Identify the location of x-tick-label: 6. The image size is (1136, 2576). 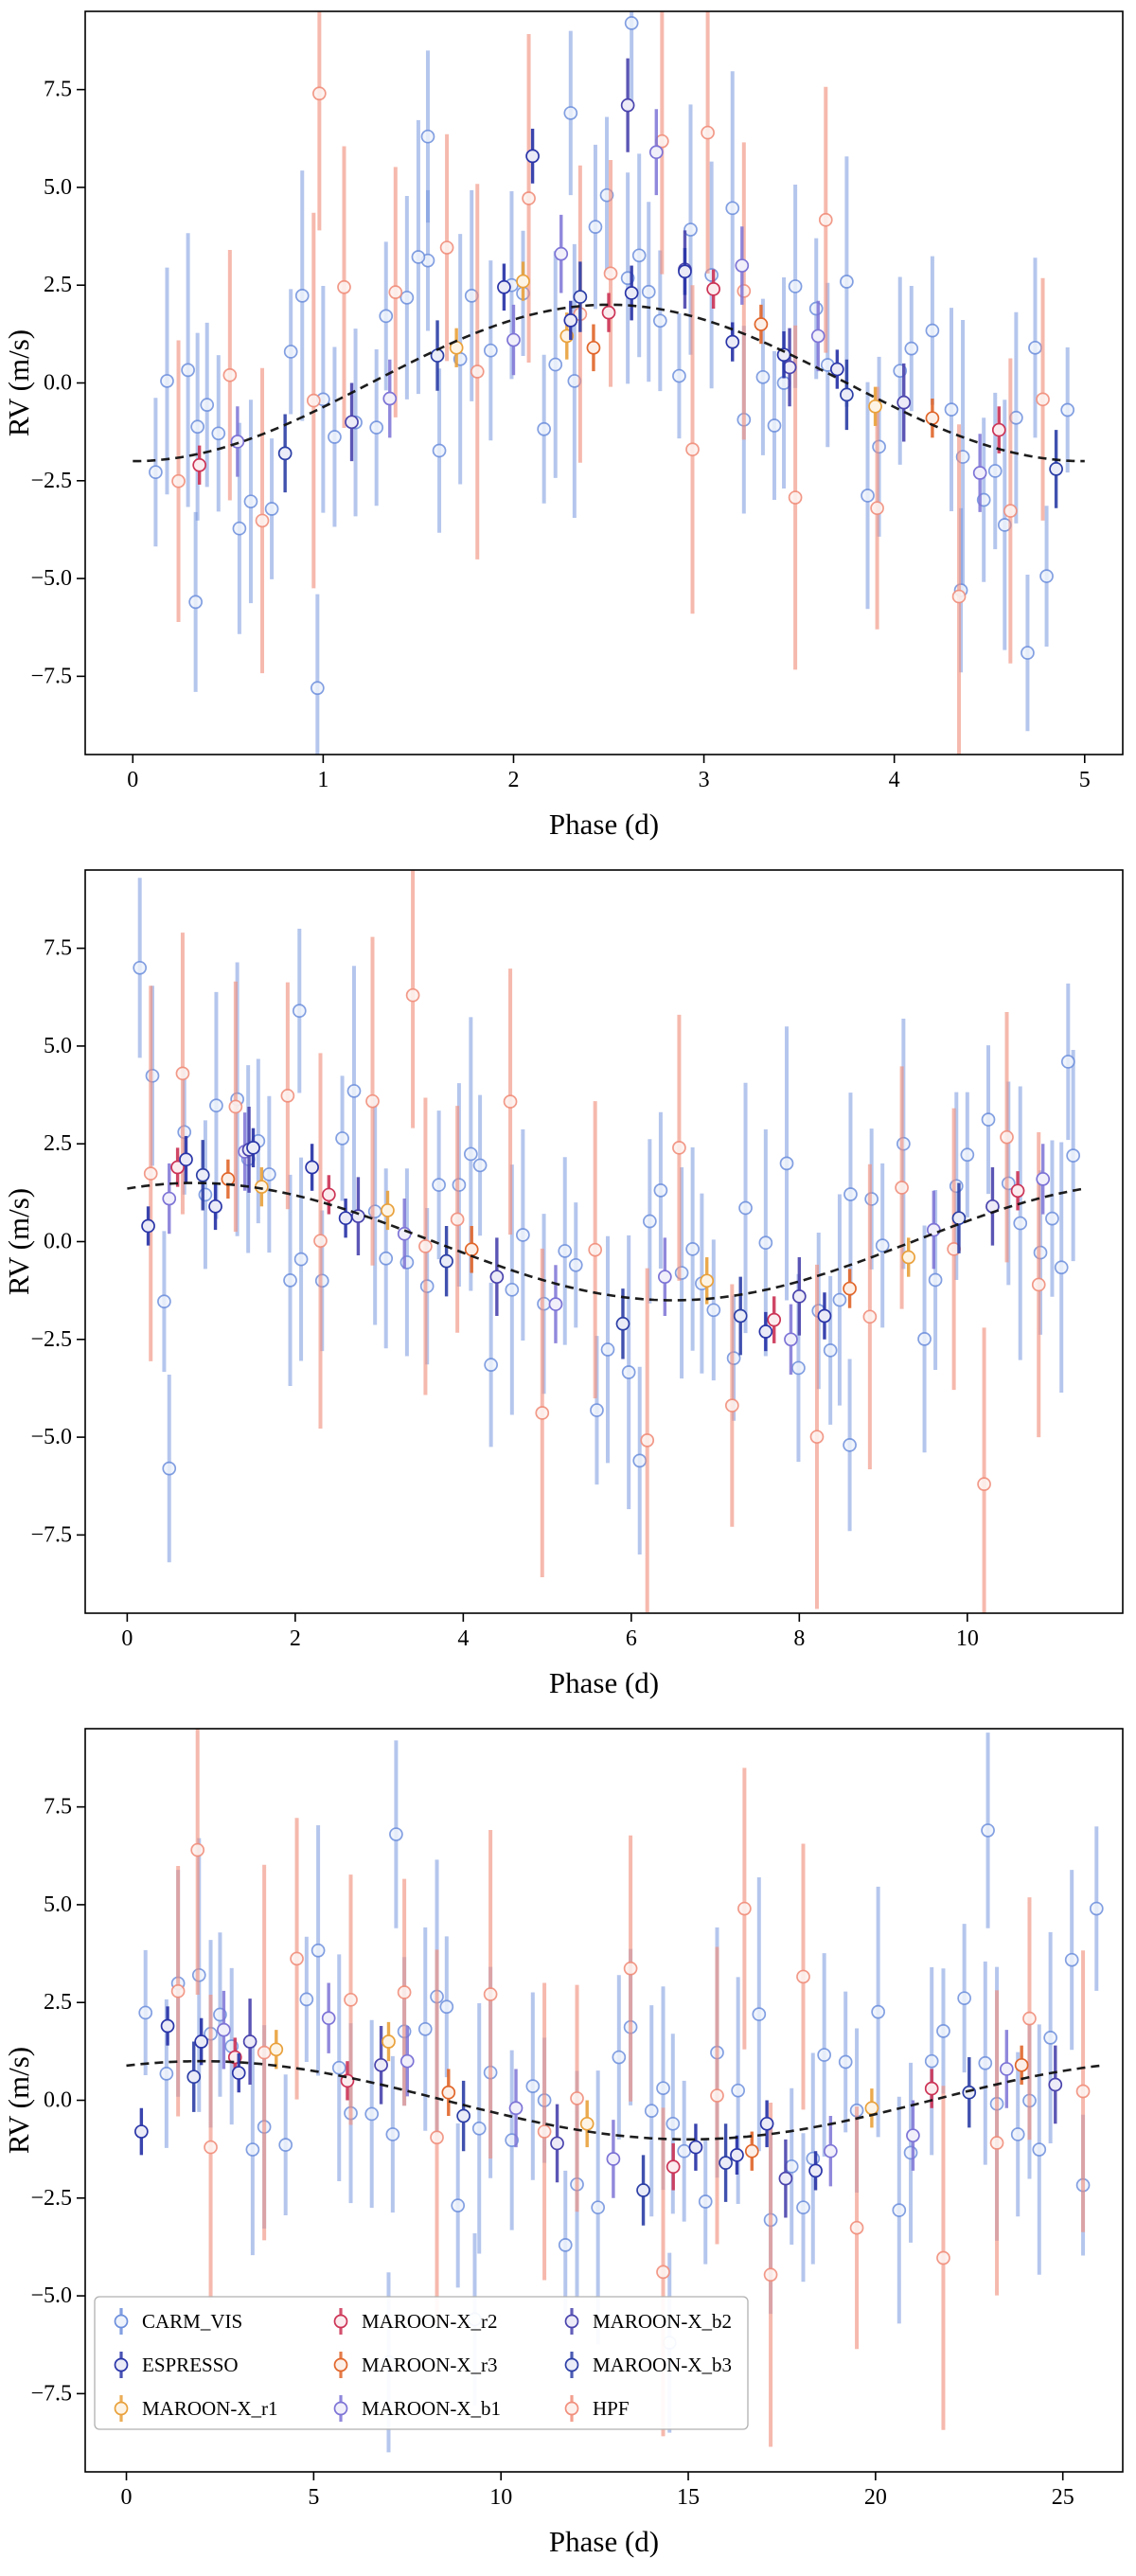
(631, 1639).